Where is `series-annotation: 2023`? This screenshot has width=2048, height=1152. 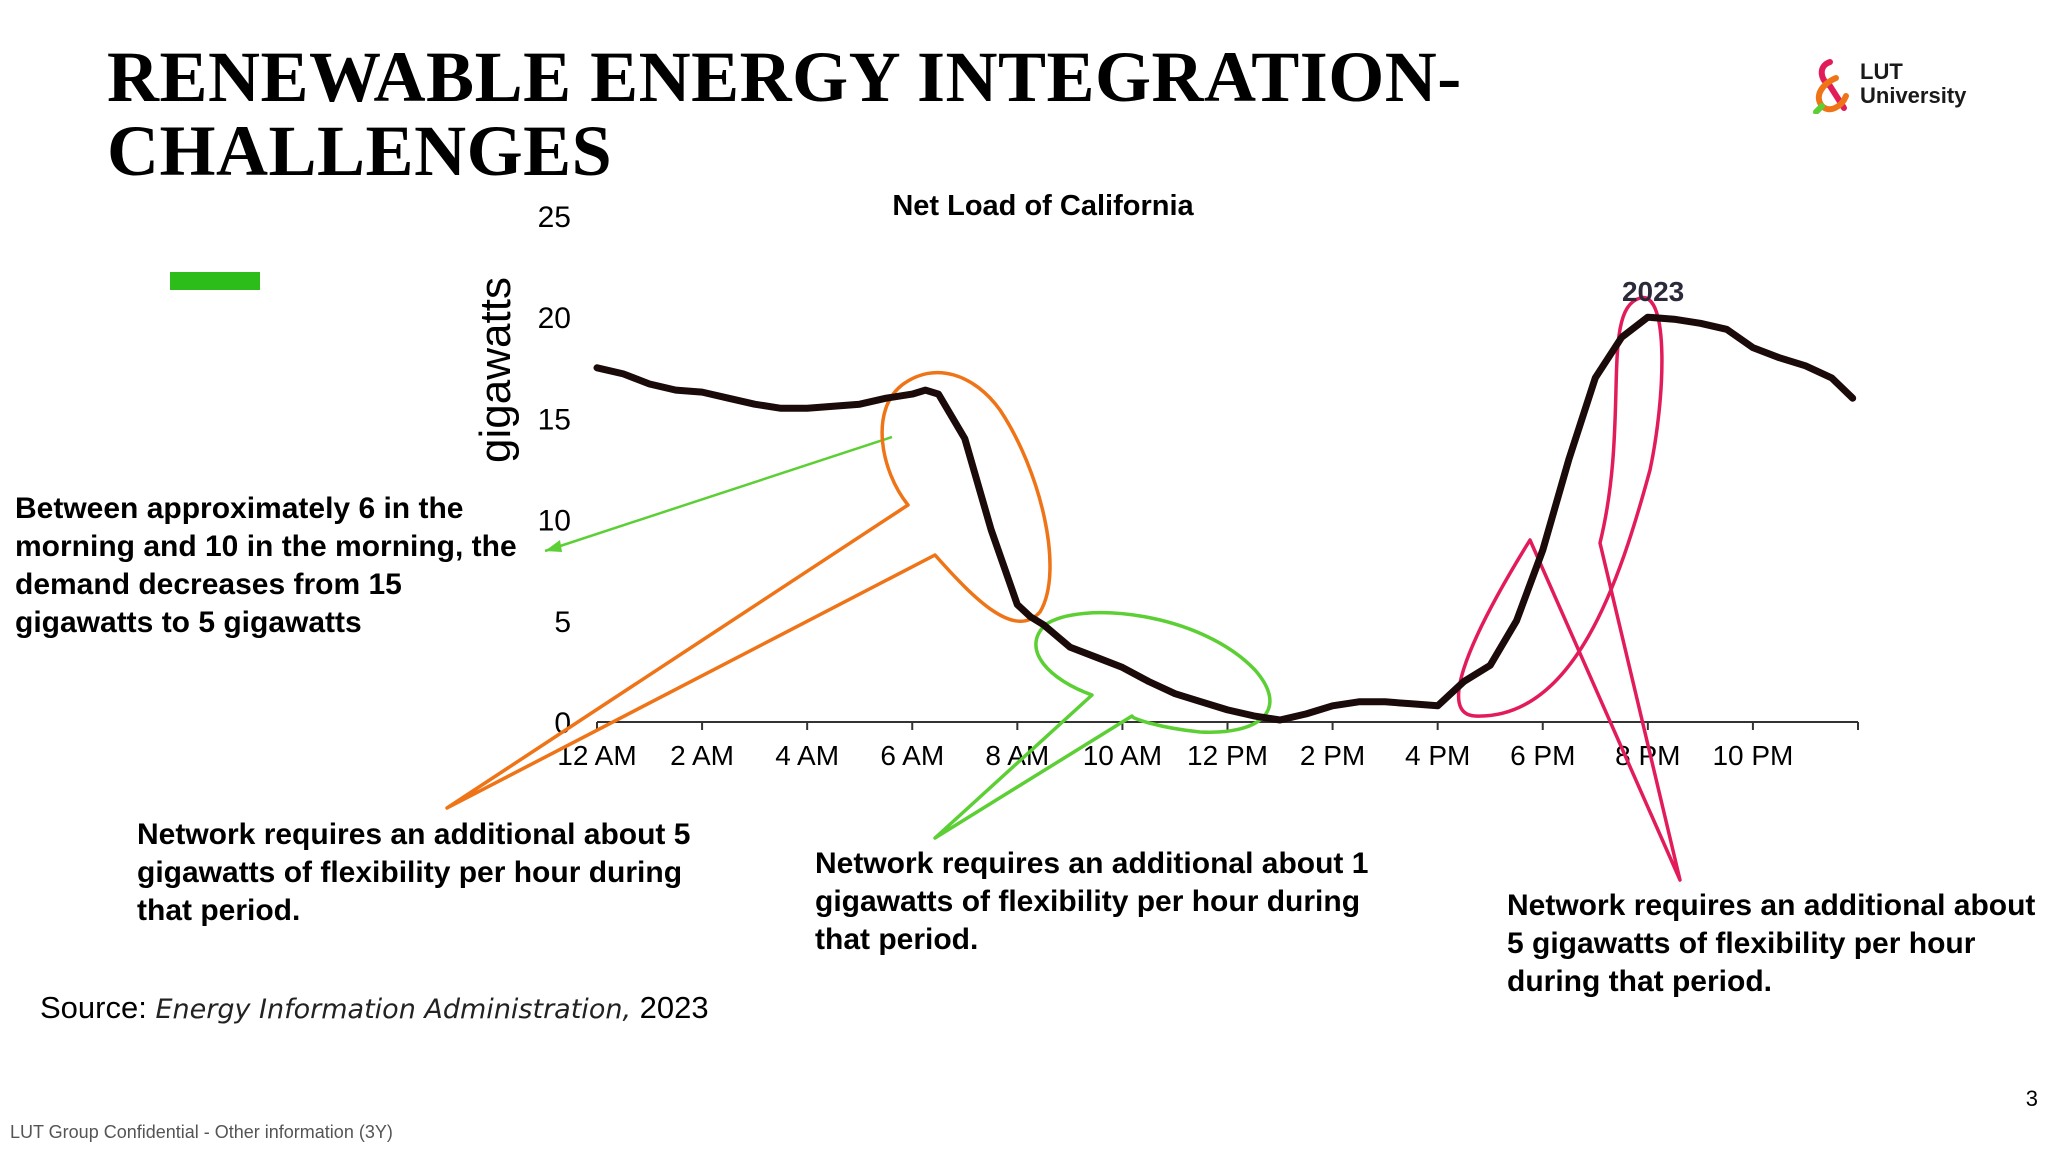 series-annotation: 2023 is located at coordinates (1653, 291).